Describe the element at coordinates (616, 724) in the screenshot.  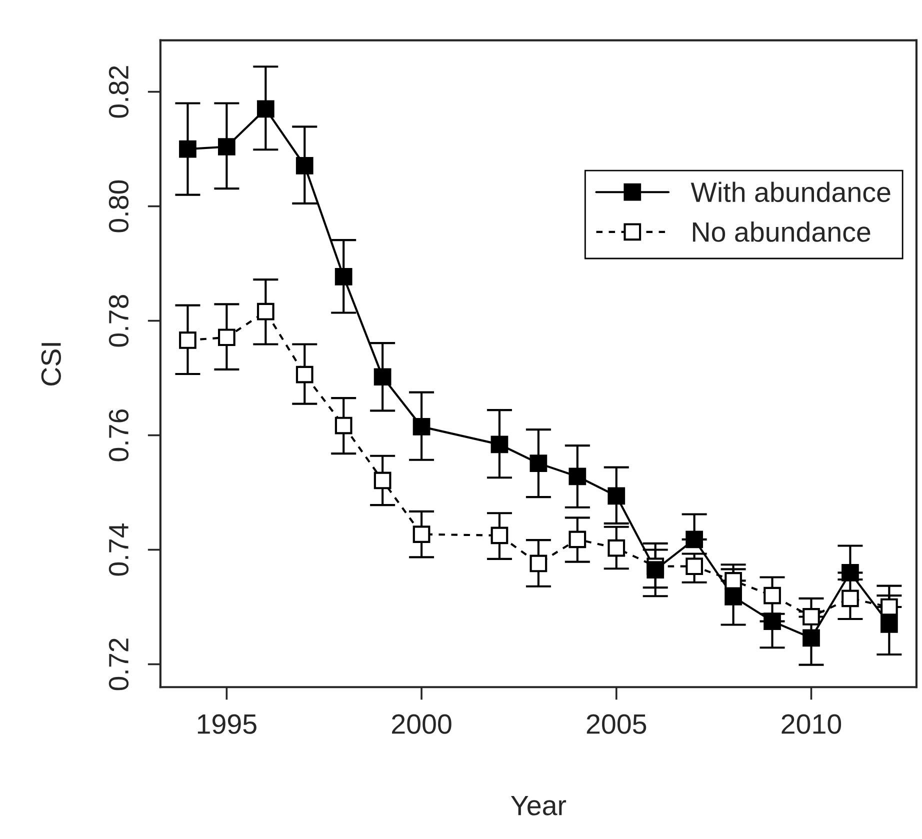
I see `x-tick-label: 2005` at that location.